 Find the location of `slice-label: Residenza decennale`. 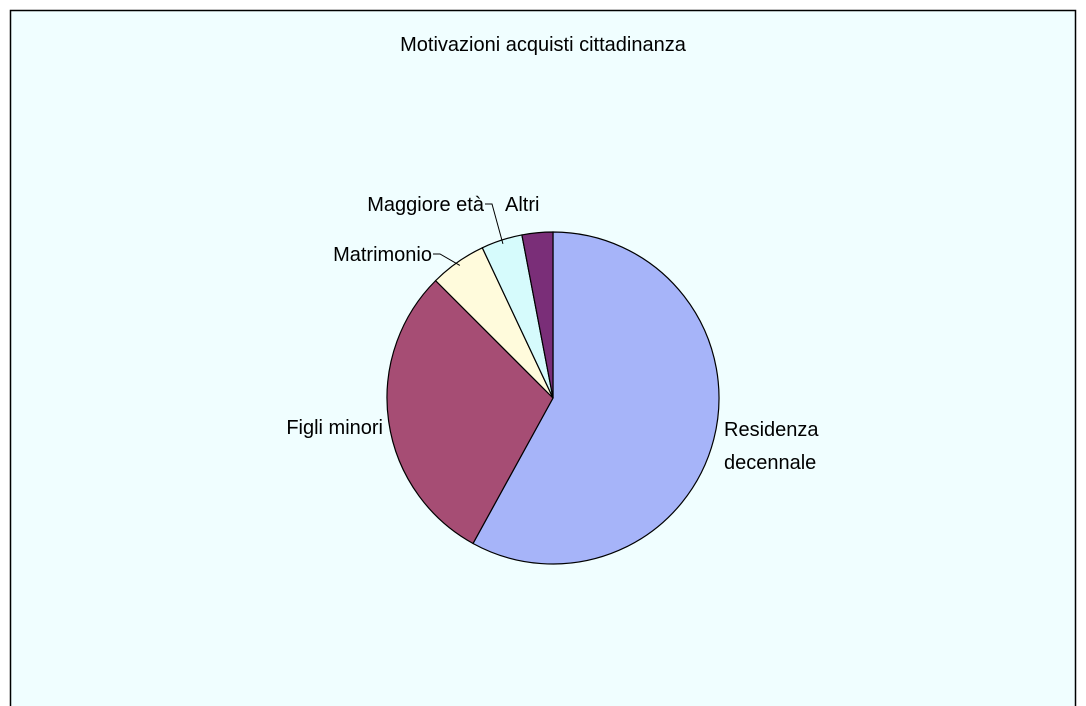

slice-label: Residenza decennale is located at coordinates (771, 446).